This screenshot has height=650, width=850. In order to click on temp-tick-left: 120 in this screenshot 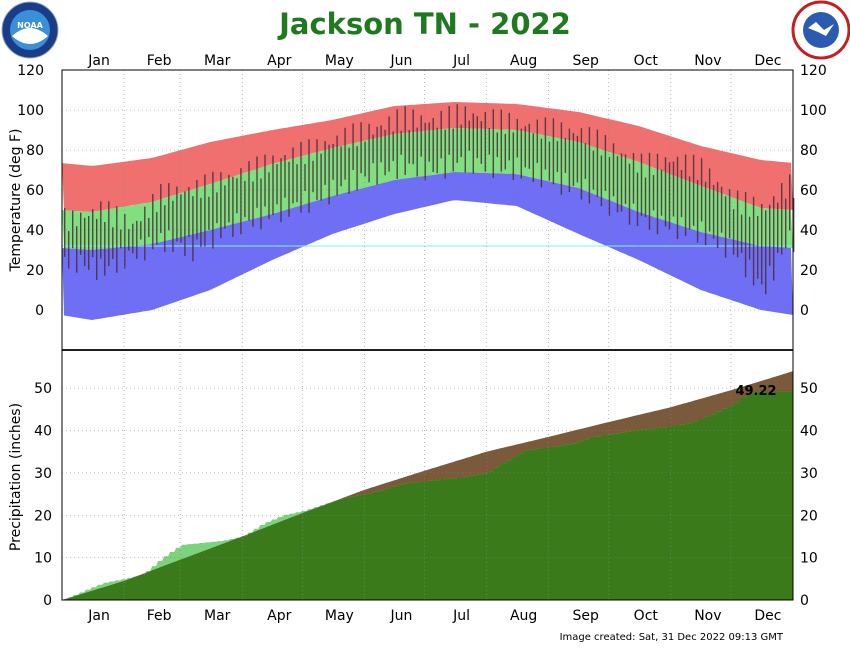, I will do `click(30, 71)`.